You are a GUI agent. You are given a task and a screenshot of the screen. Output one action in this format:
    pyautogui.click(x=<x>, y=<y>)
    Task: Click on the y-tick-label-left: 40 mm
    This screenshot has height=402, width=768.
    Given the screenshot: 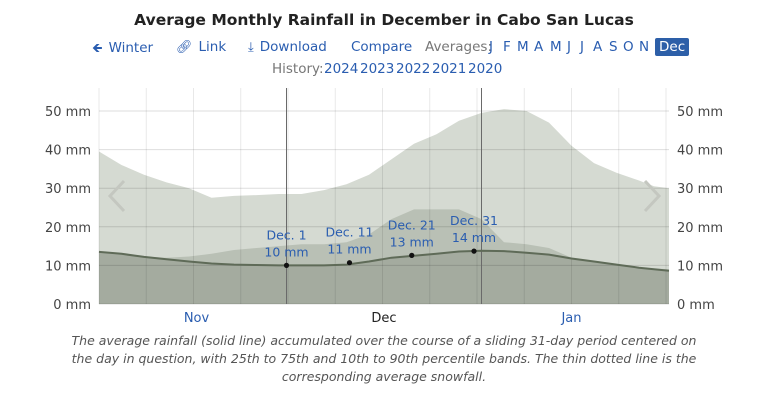 What is the action you would take?
    pyautogui.click(x=68, y=151)
    